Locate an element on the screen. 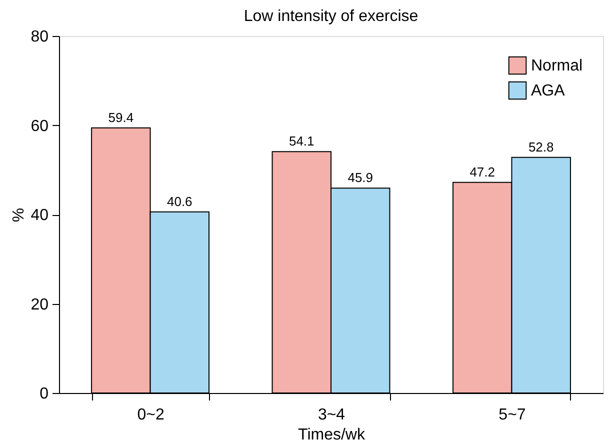  x-tick-label: 0~2 is located at coordinates (150, 415).